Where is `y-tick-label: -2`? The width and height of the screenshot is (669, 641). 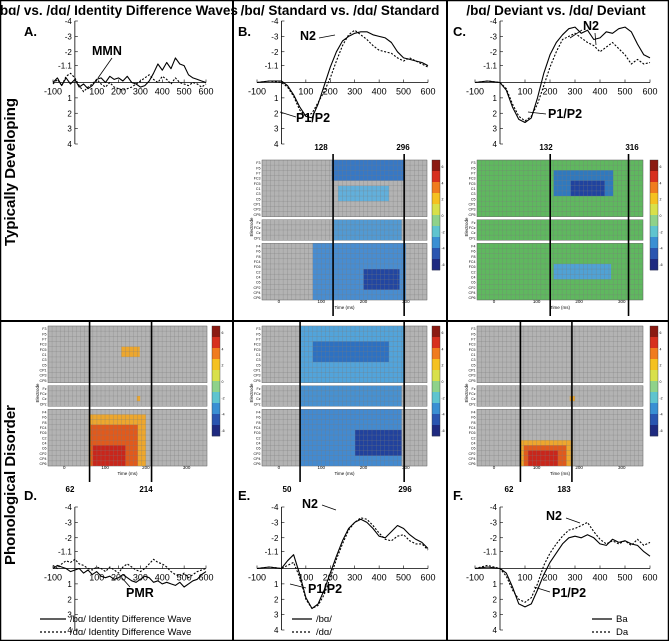
y-tick-label: -2 is located at coordinates (69, 52).